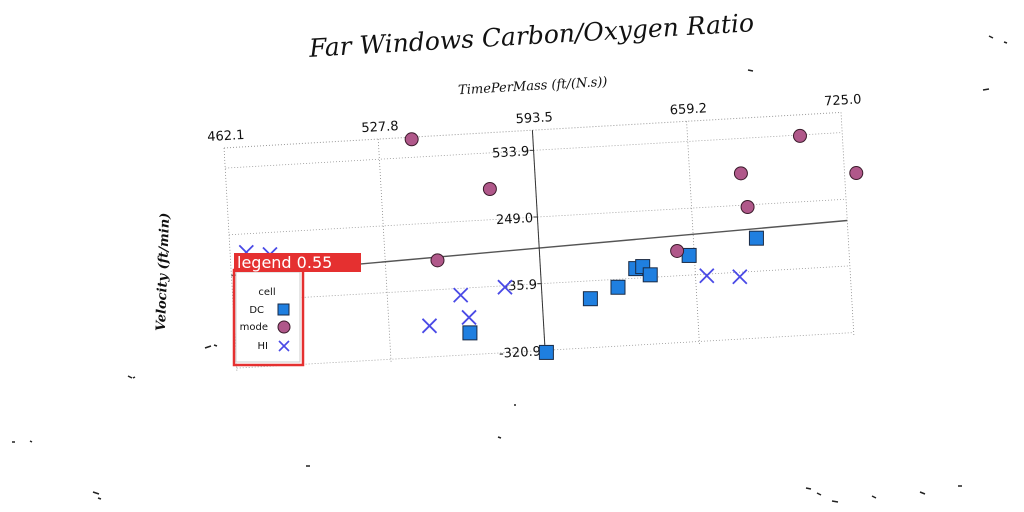 Image resolution: width=1024 pixels, height=512 pixels. I want to click on y-tick-label: 533.9, so click(511, 152).